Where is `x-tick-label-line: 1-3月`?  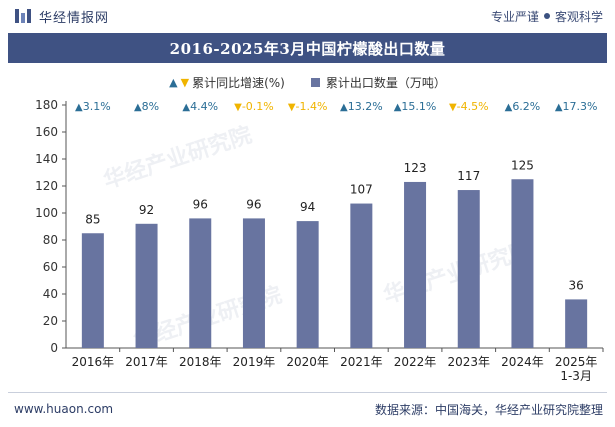 x-tick-label-line: 1-3月 is located at coordinates (576, 376).